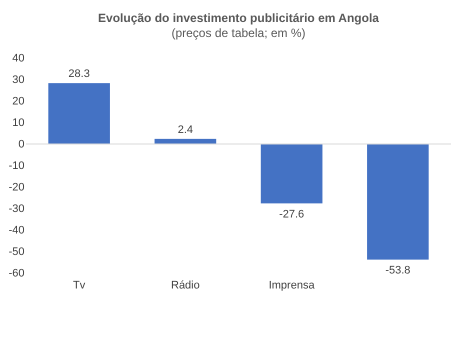 This screenshot has height=344, width=476. I want to click on y-tick-label: -20, so click(16, 188).